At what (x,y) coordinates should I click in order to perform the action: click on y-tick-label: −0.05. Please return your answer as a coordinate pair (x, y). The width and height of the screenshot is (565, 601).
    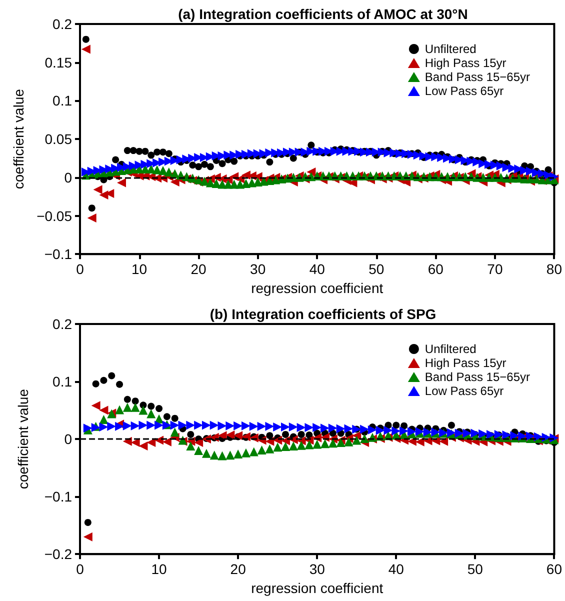
    Looking at the image, I should click on (54, 216).